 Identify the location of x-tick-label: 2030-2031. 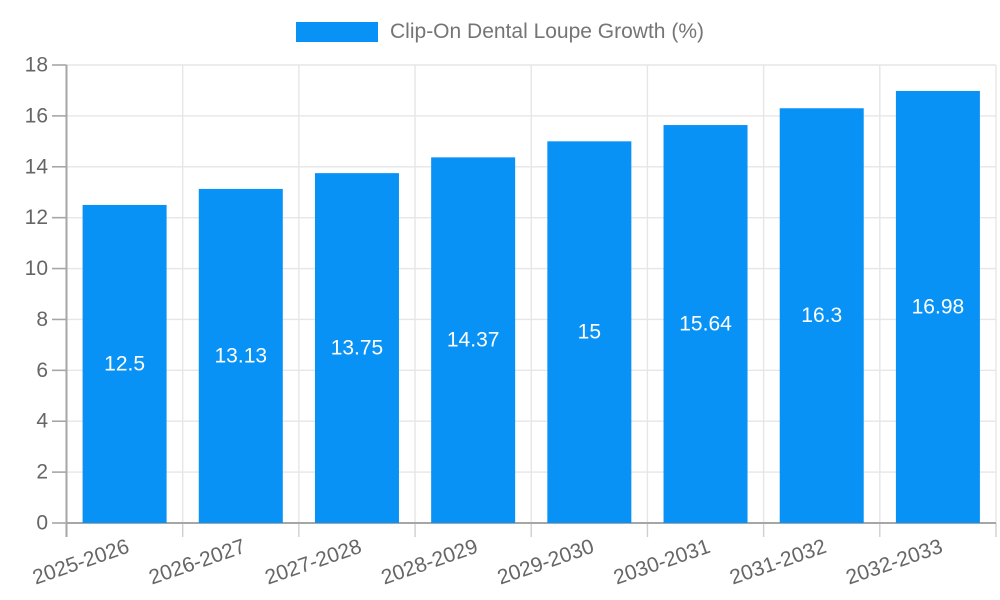
(662, 562).